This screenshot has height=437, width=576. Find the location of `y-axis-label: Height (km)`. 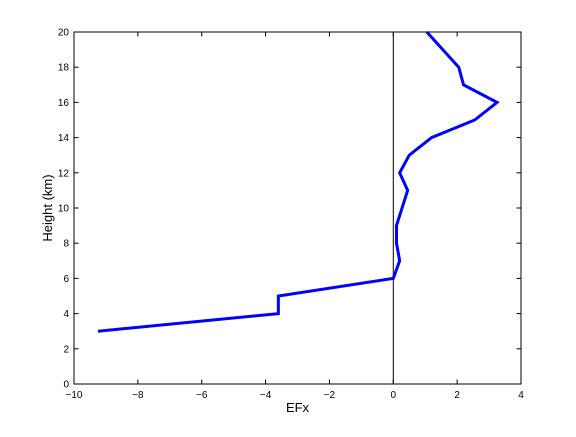

y-axis-label: Height (km) is located at coordinates (47, 207).